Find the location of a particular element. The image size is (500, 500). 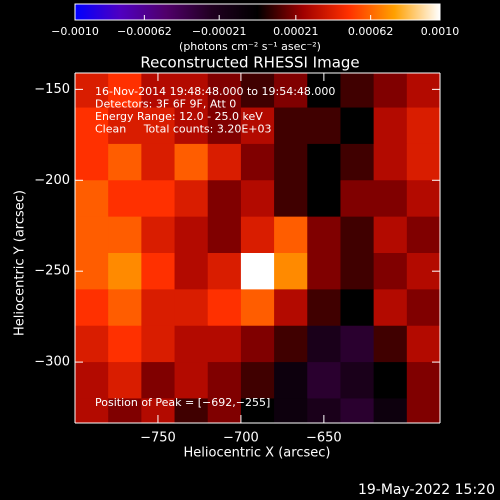

x-tick-label: −700 is located at coordinates (241, 438).